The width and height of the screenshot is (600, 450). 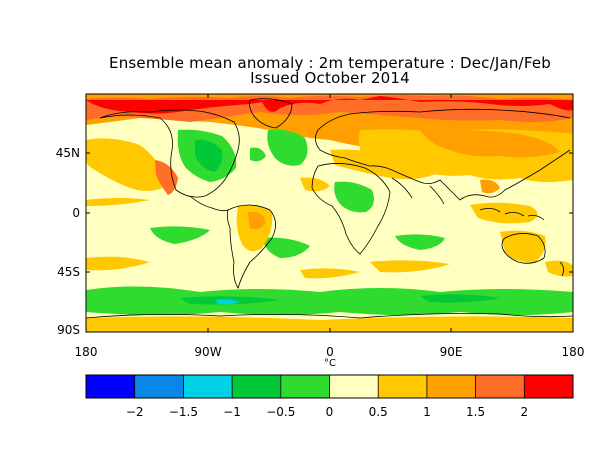 I want to click on lon-label-0: 0, so click(x=330, y=352).